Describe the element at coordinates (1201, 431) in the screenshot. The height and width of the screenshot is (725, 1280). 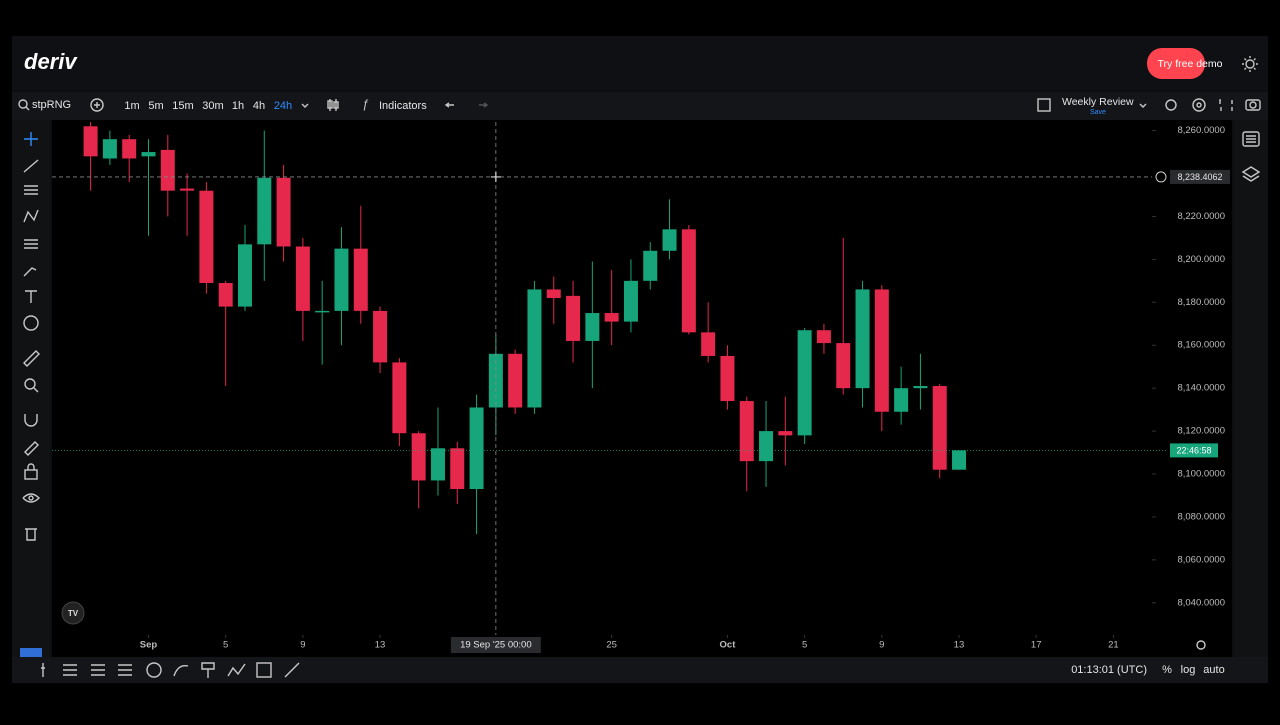
I see `y-tick-label: 8,120.0000` at that location.